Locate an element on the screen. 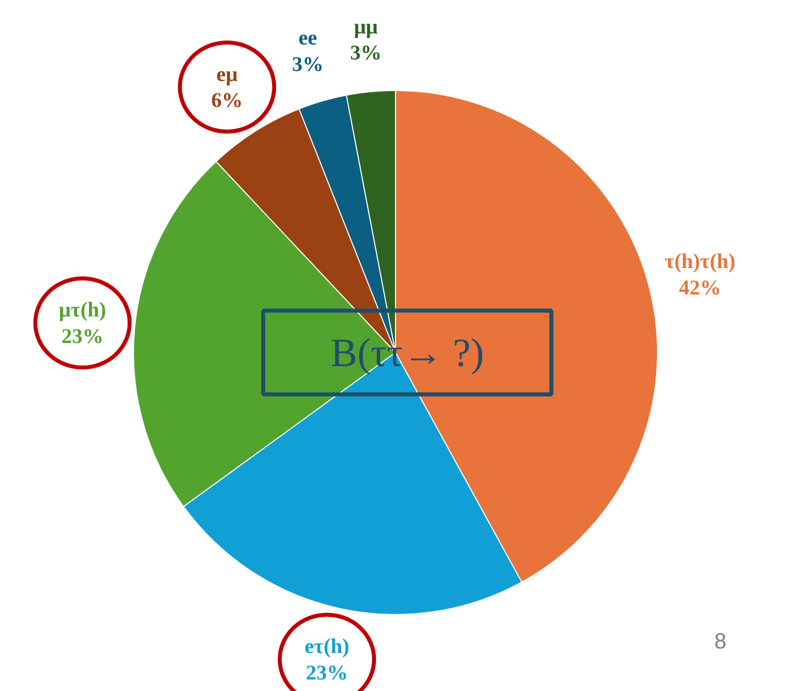  slice-label: eτ(h) is located at coordinates (327, 646).